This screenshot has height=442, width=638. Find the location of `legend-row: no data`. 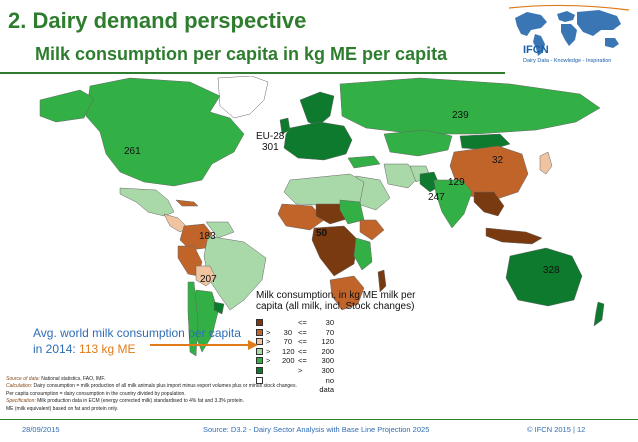

legend-row: no data is located at coordinates (356, 385).